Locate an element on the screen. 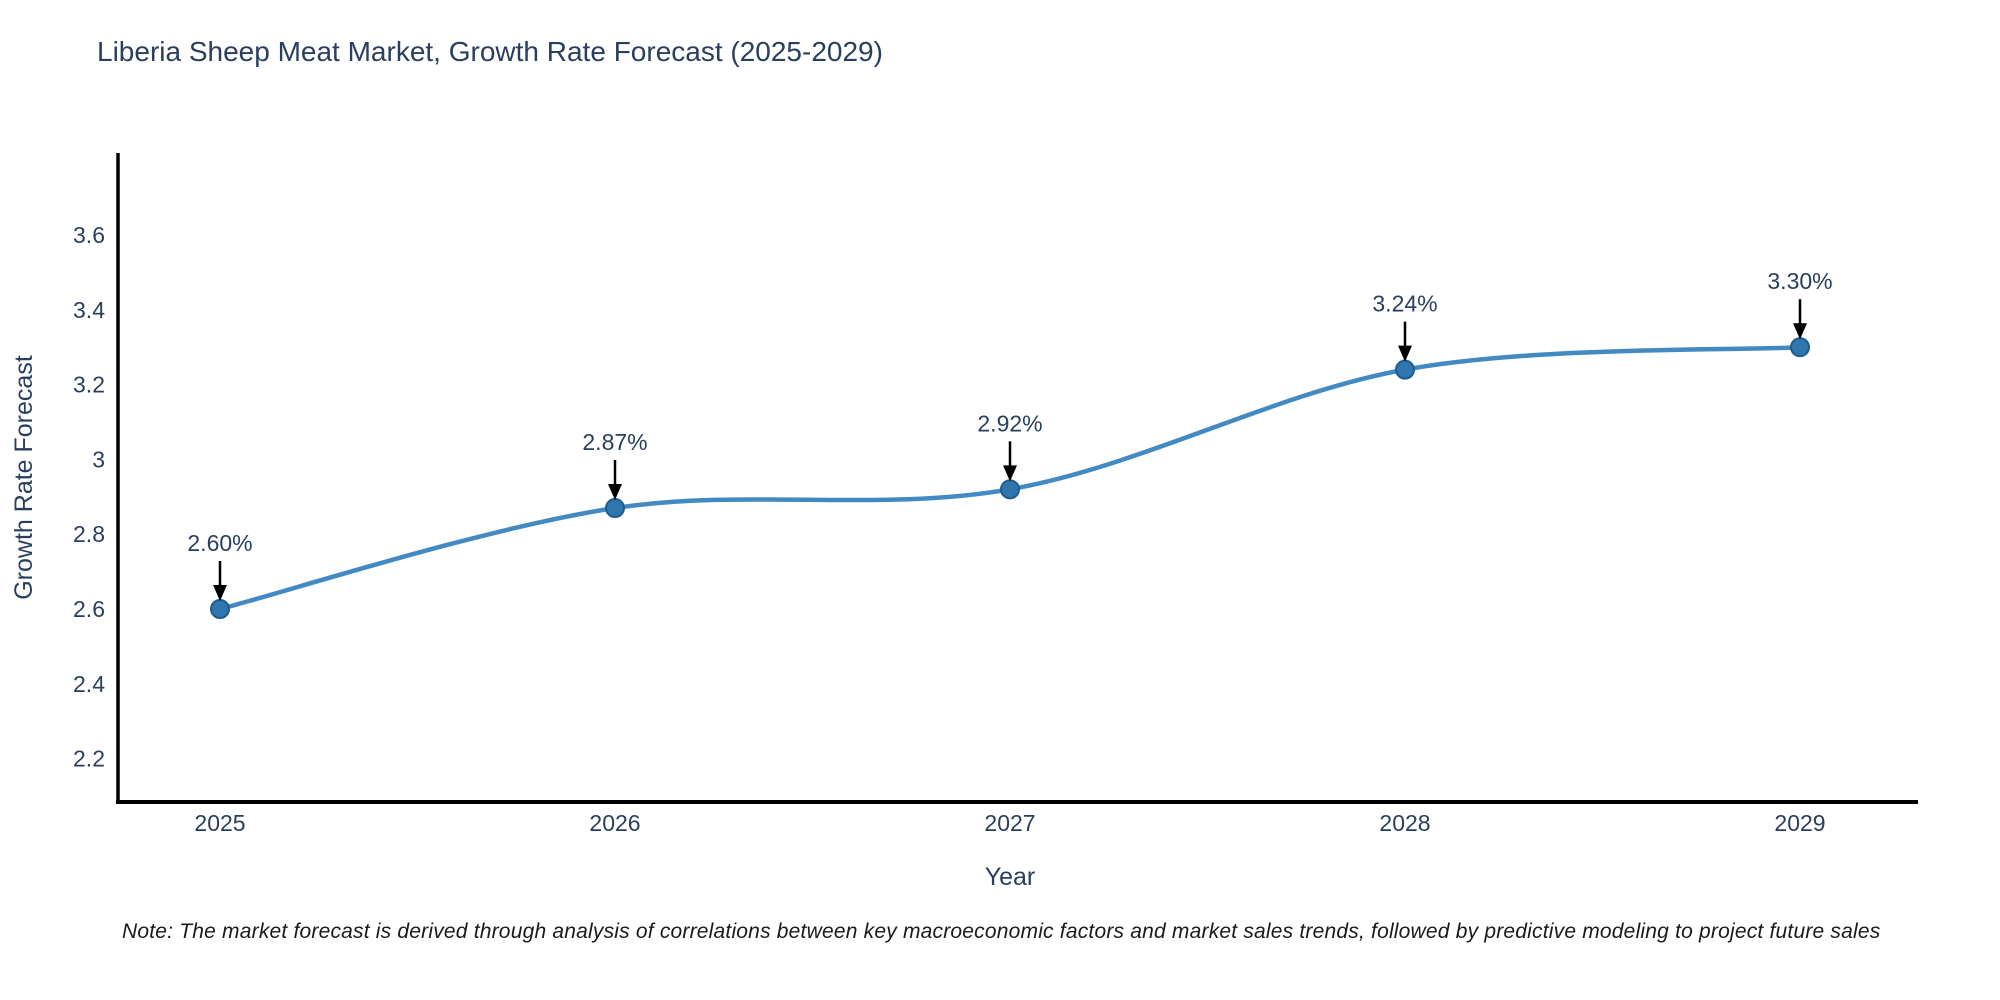  point-value-label: 3.30% is located at coordinates (1799, 281).